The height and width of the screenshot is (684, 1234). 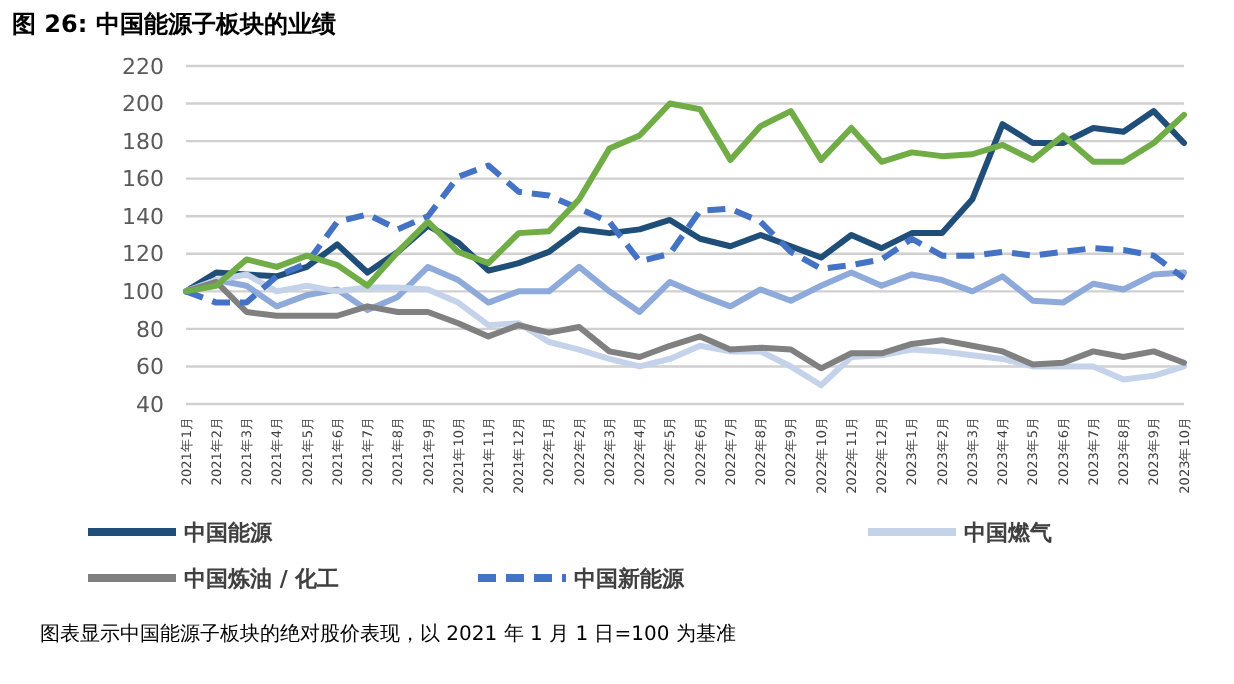 What do you see at coordinates (143, 66) in the screenshot?
I see `y-tick-label: 220` at bounding box center [143, 66].